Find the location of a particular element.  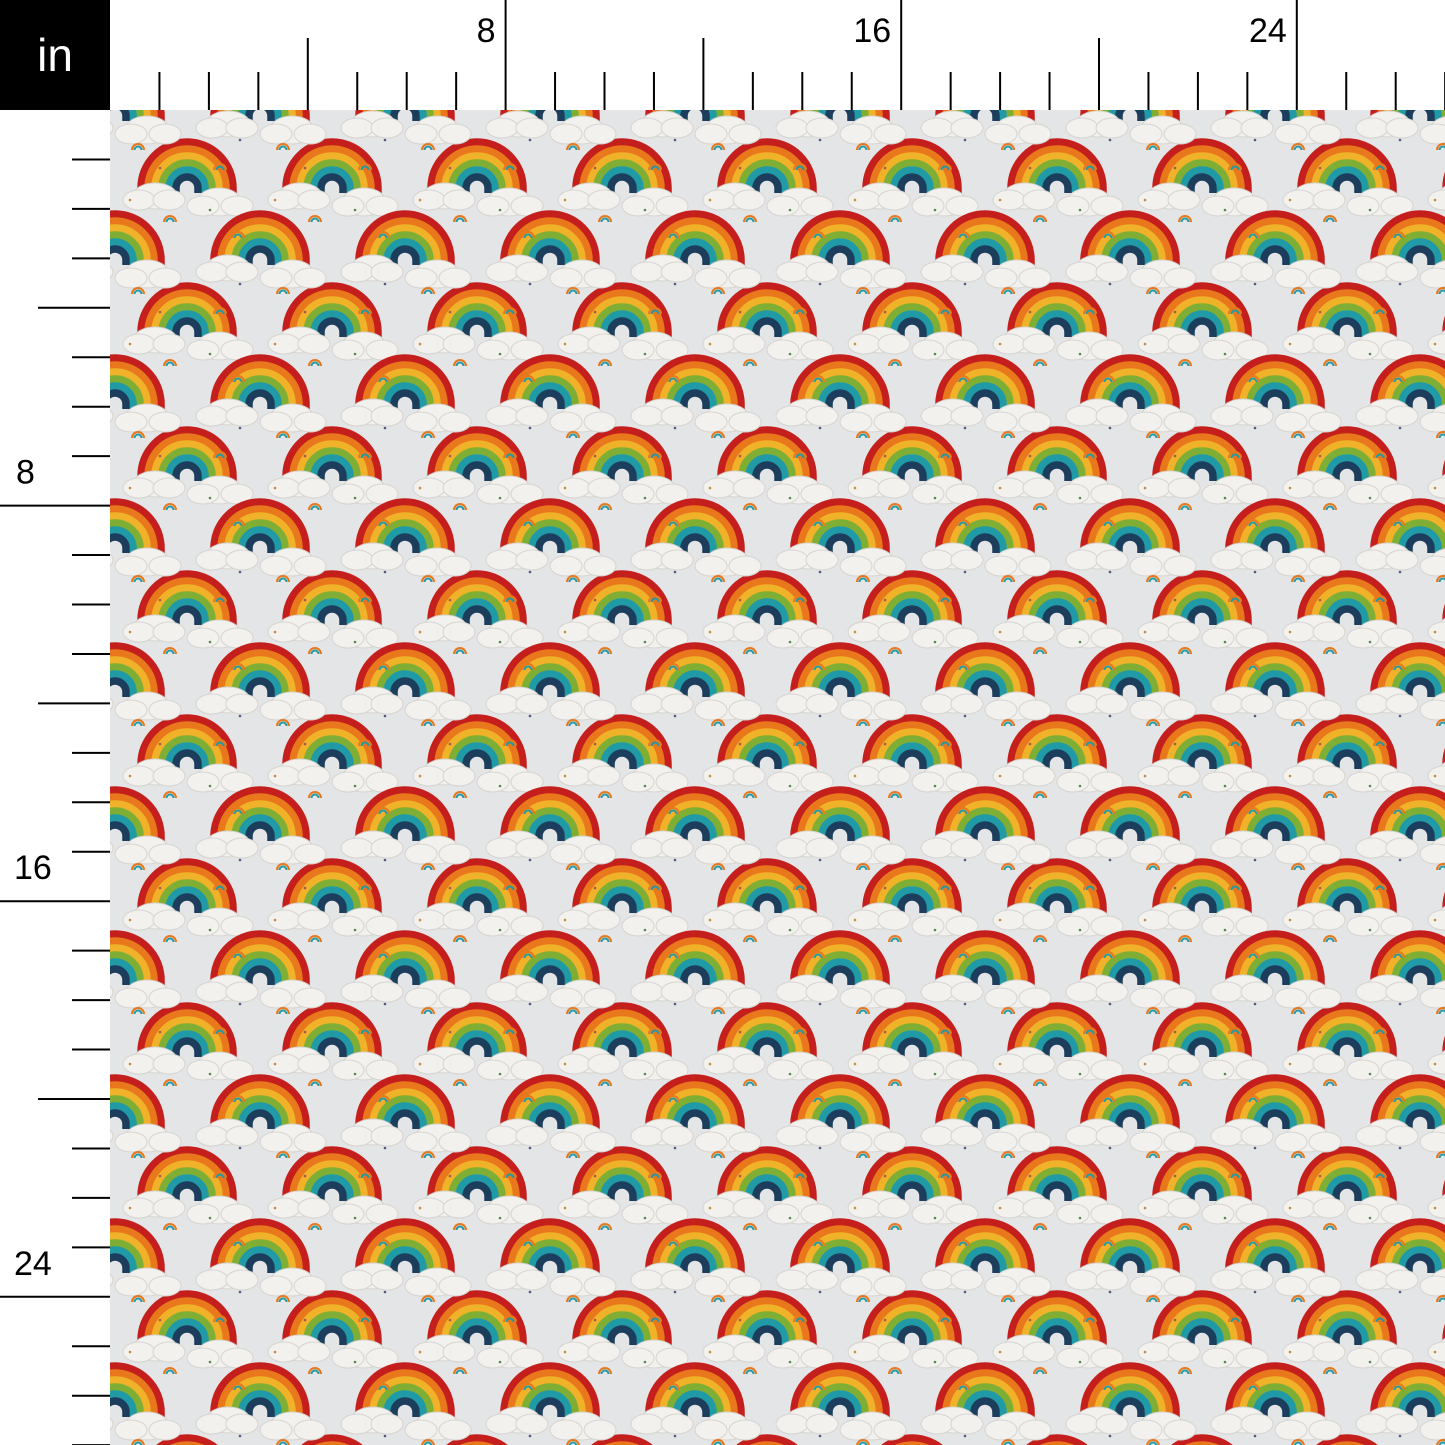

top-ruler: 8 16 24 is located at coordinates (801, 55).